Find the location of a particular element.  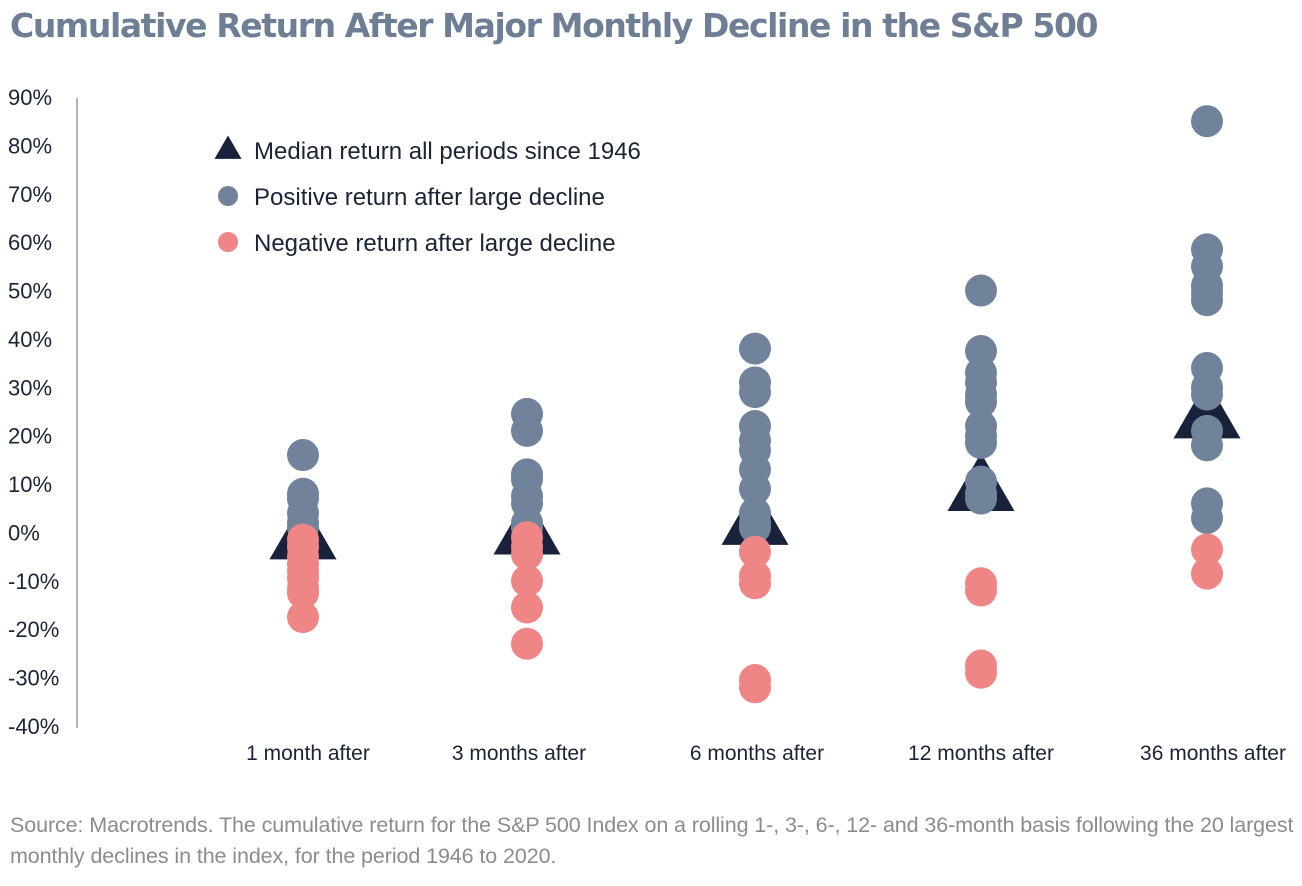

x-category-label: 3 months after is located at coordinates (519, 753).